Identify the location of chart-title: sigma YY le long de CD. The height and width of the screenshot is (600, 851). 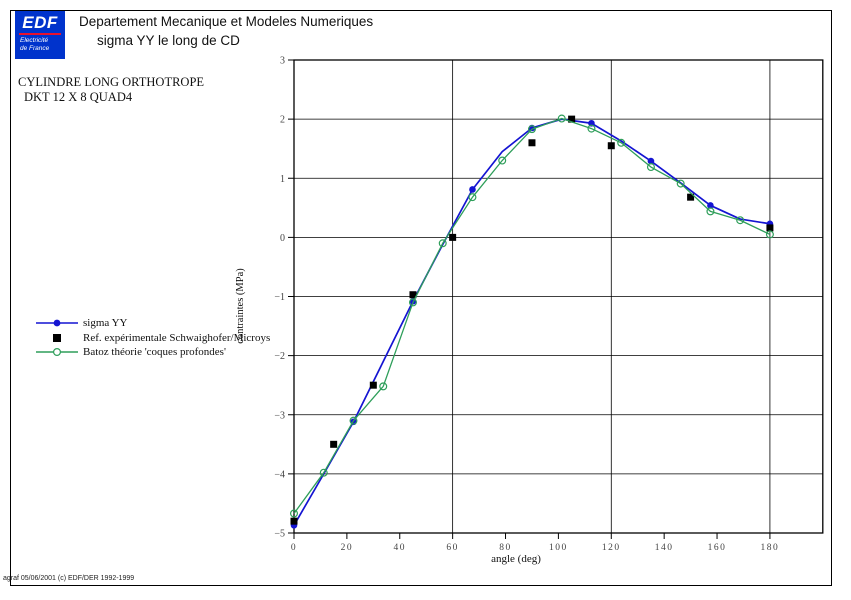
(168, 40).